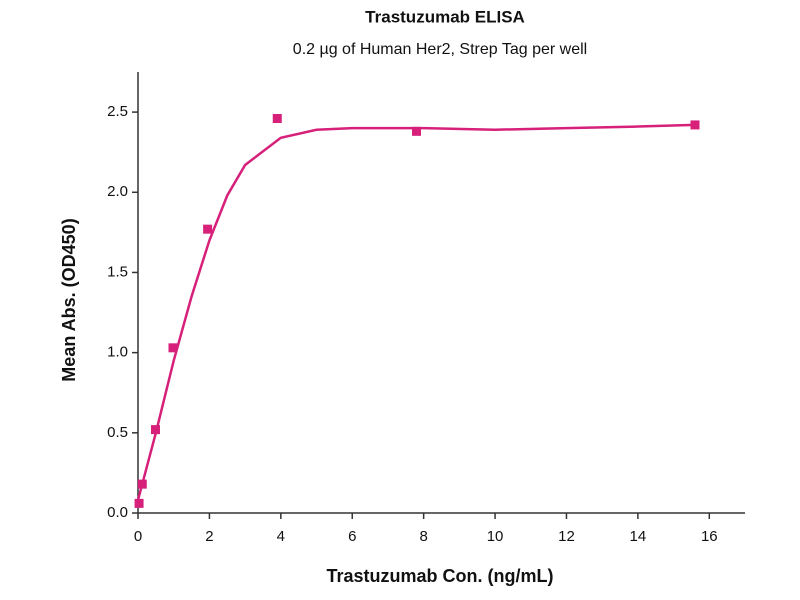 This screenshot has width=800, height=600. Describe the element at coordinates (495, 536) in the screenshot. I see `x-tick-label: 10` at that location.